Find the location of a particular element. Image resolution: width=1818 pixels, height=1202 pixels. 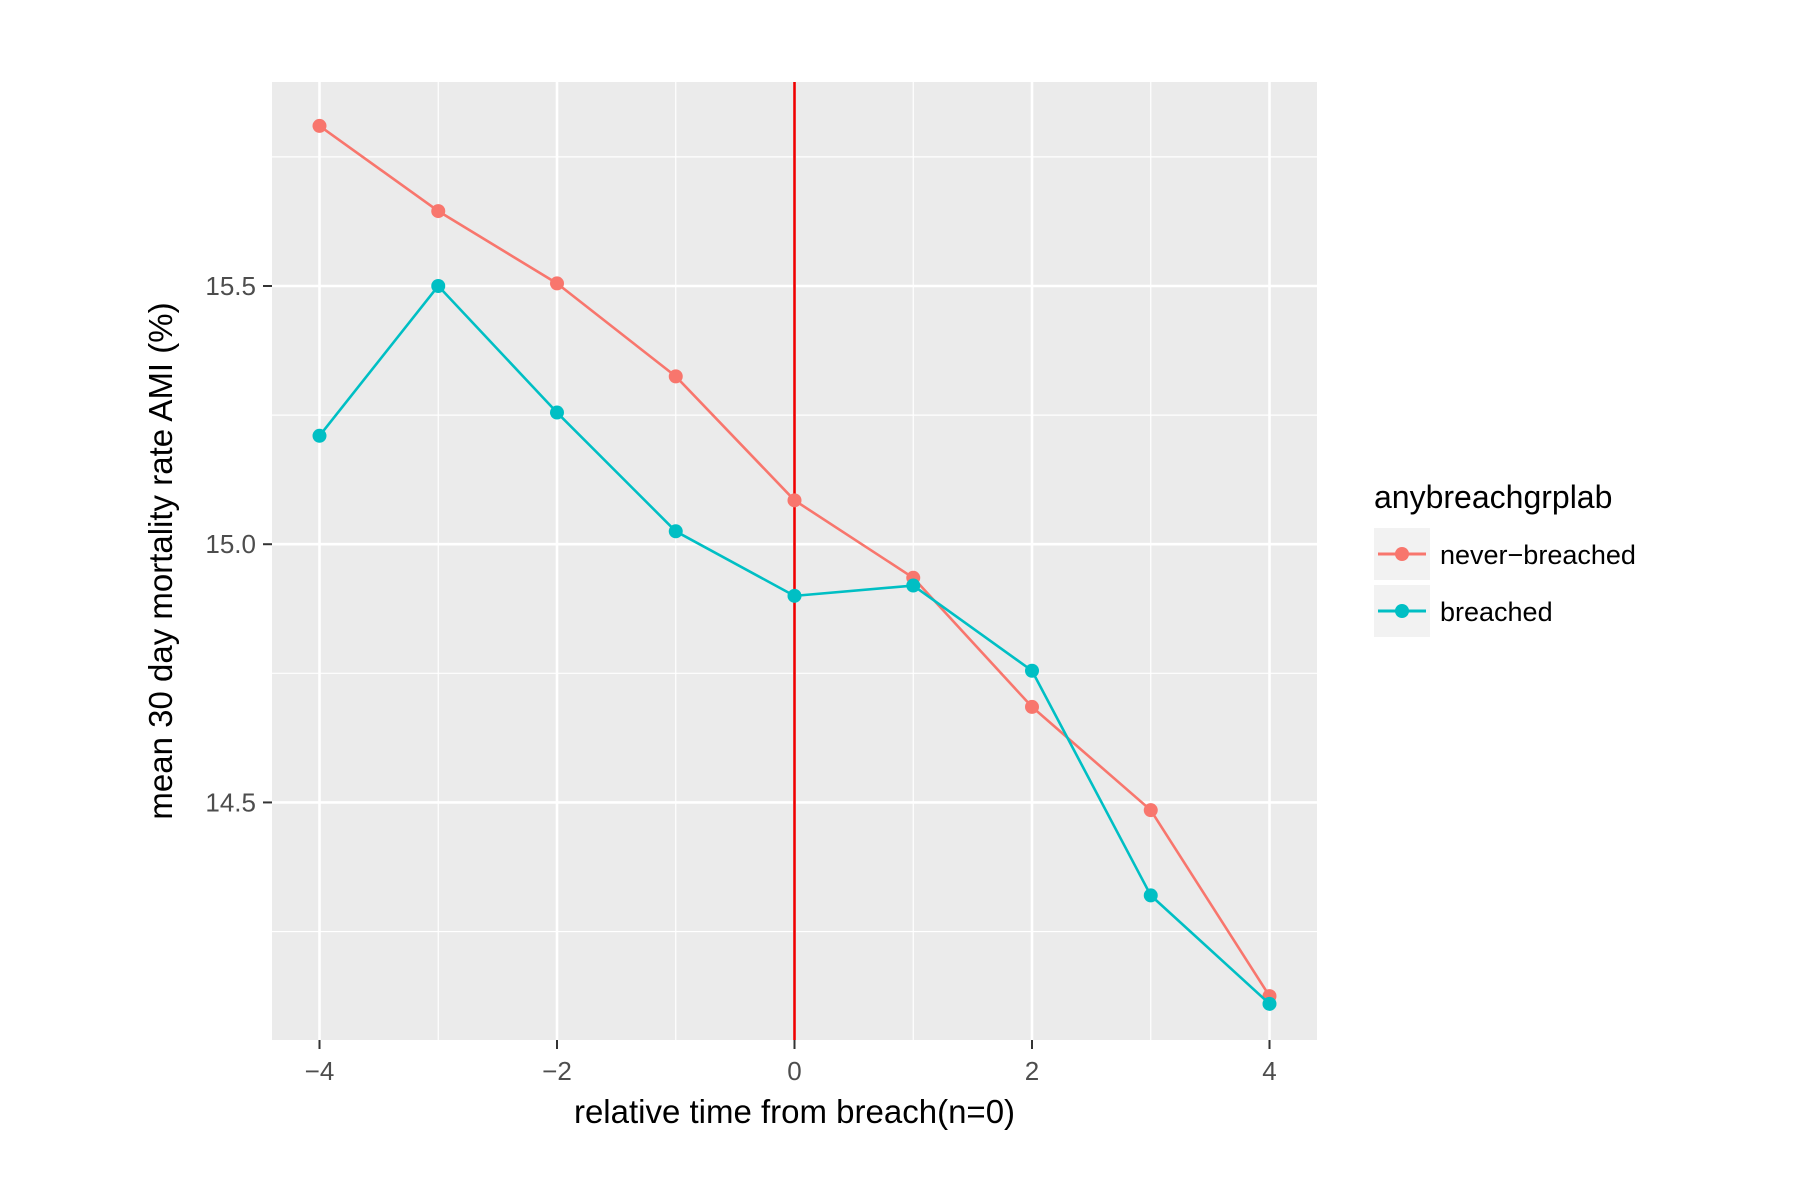

legend-label: never−breached is located at coordinates (1538, 555).